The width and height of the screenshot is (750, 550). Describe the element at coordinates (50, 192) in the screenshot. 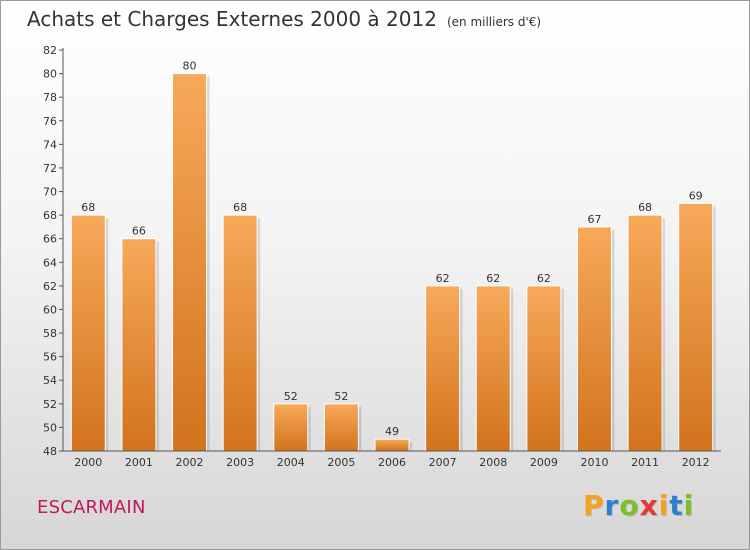

I see `y-tick-label: 70` at that location.